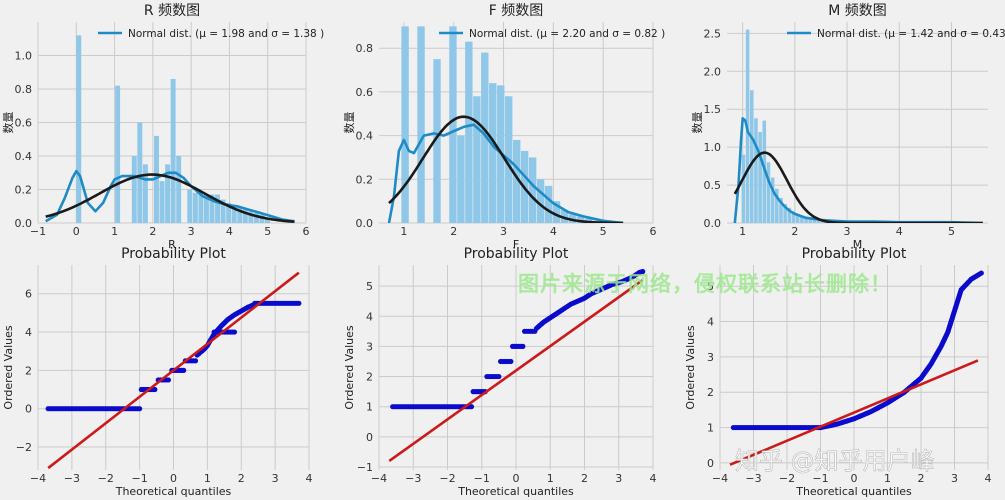  What do you see at coordinates (447, 478) in the screenshot?
I see `x-tick-label: −2` at bounding box center [447, 478].